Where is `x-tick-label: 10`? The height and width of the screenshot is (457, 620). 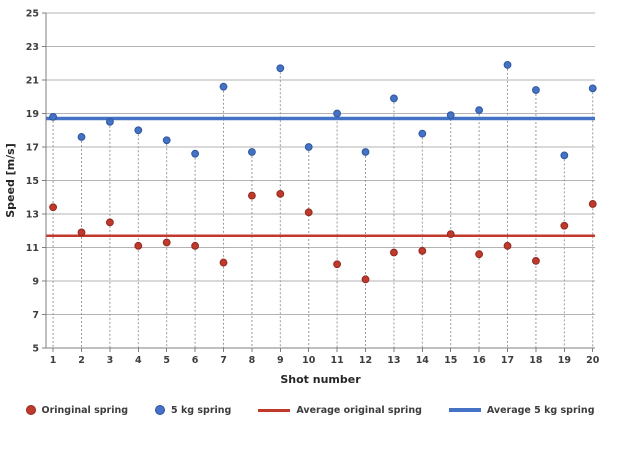 x-tick-label: 10 is located at coordinates (309, 360).